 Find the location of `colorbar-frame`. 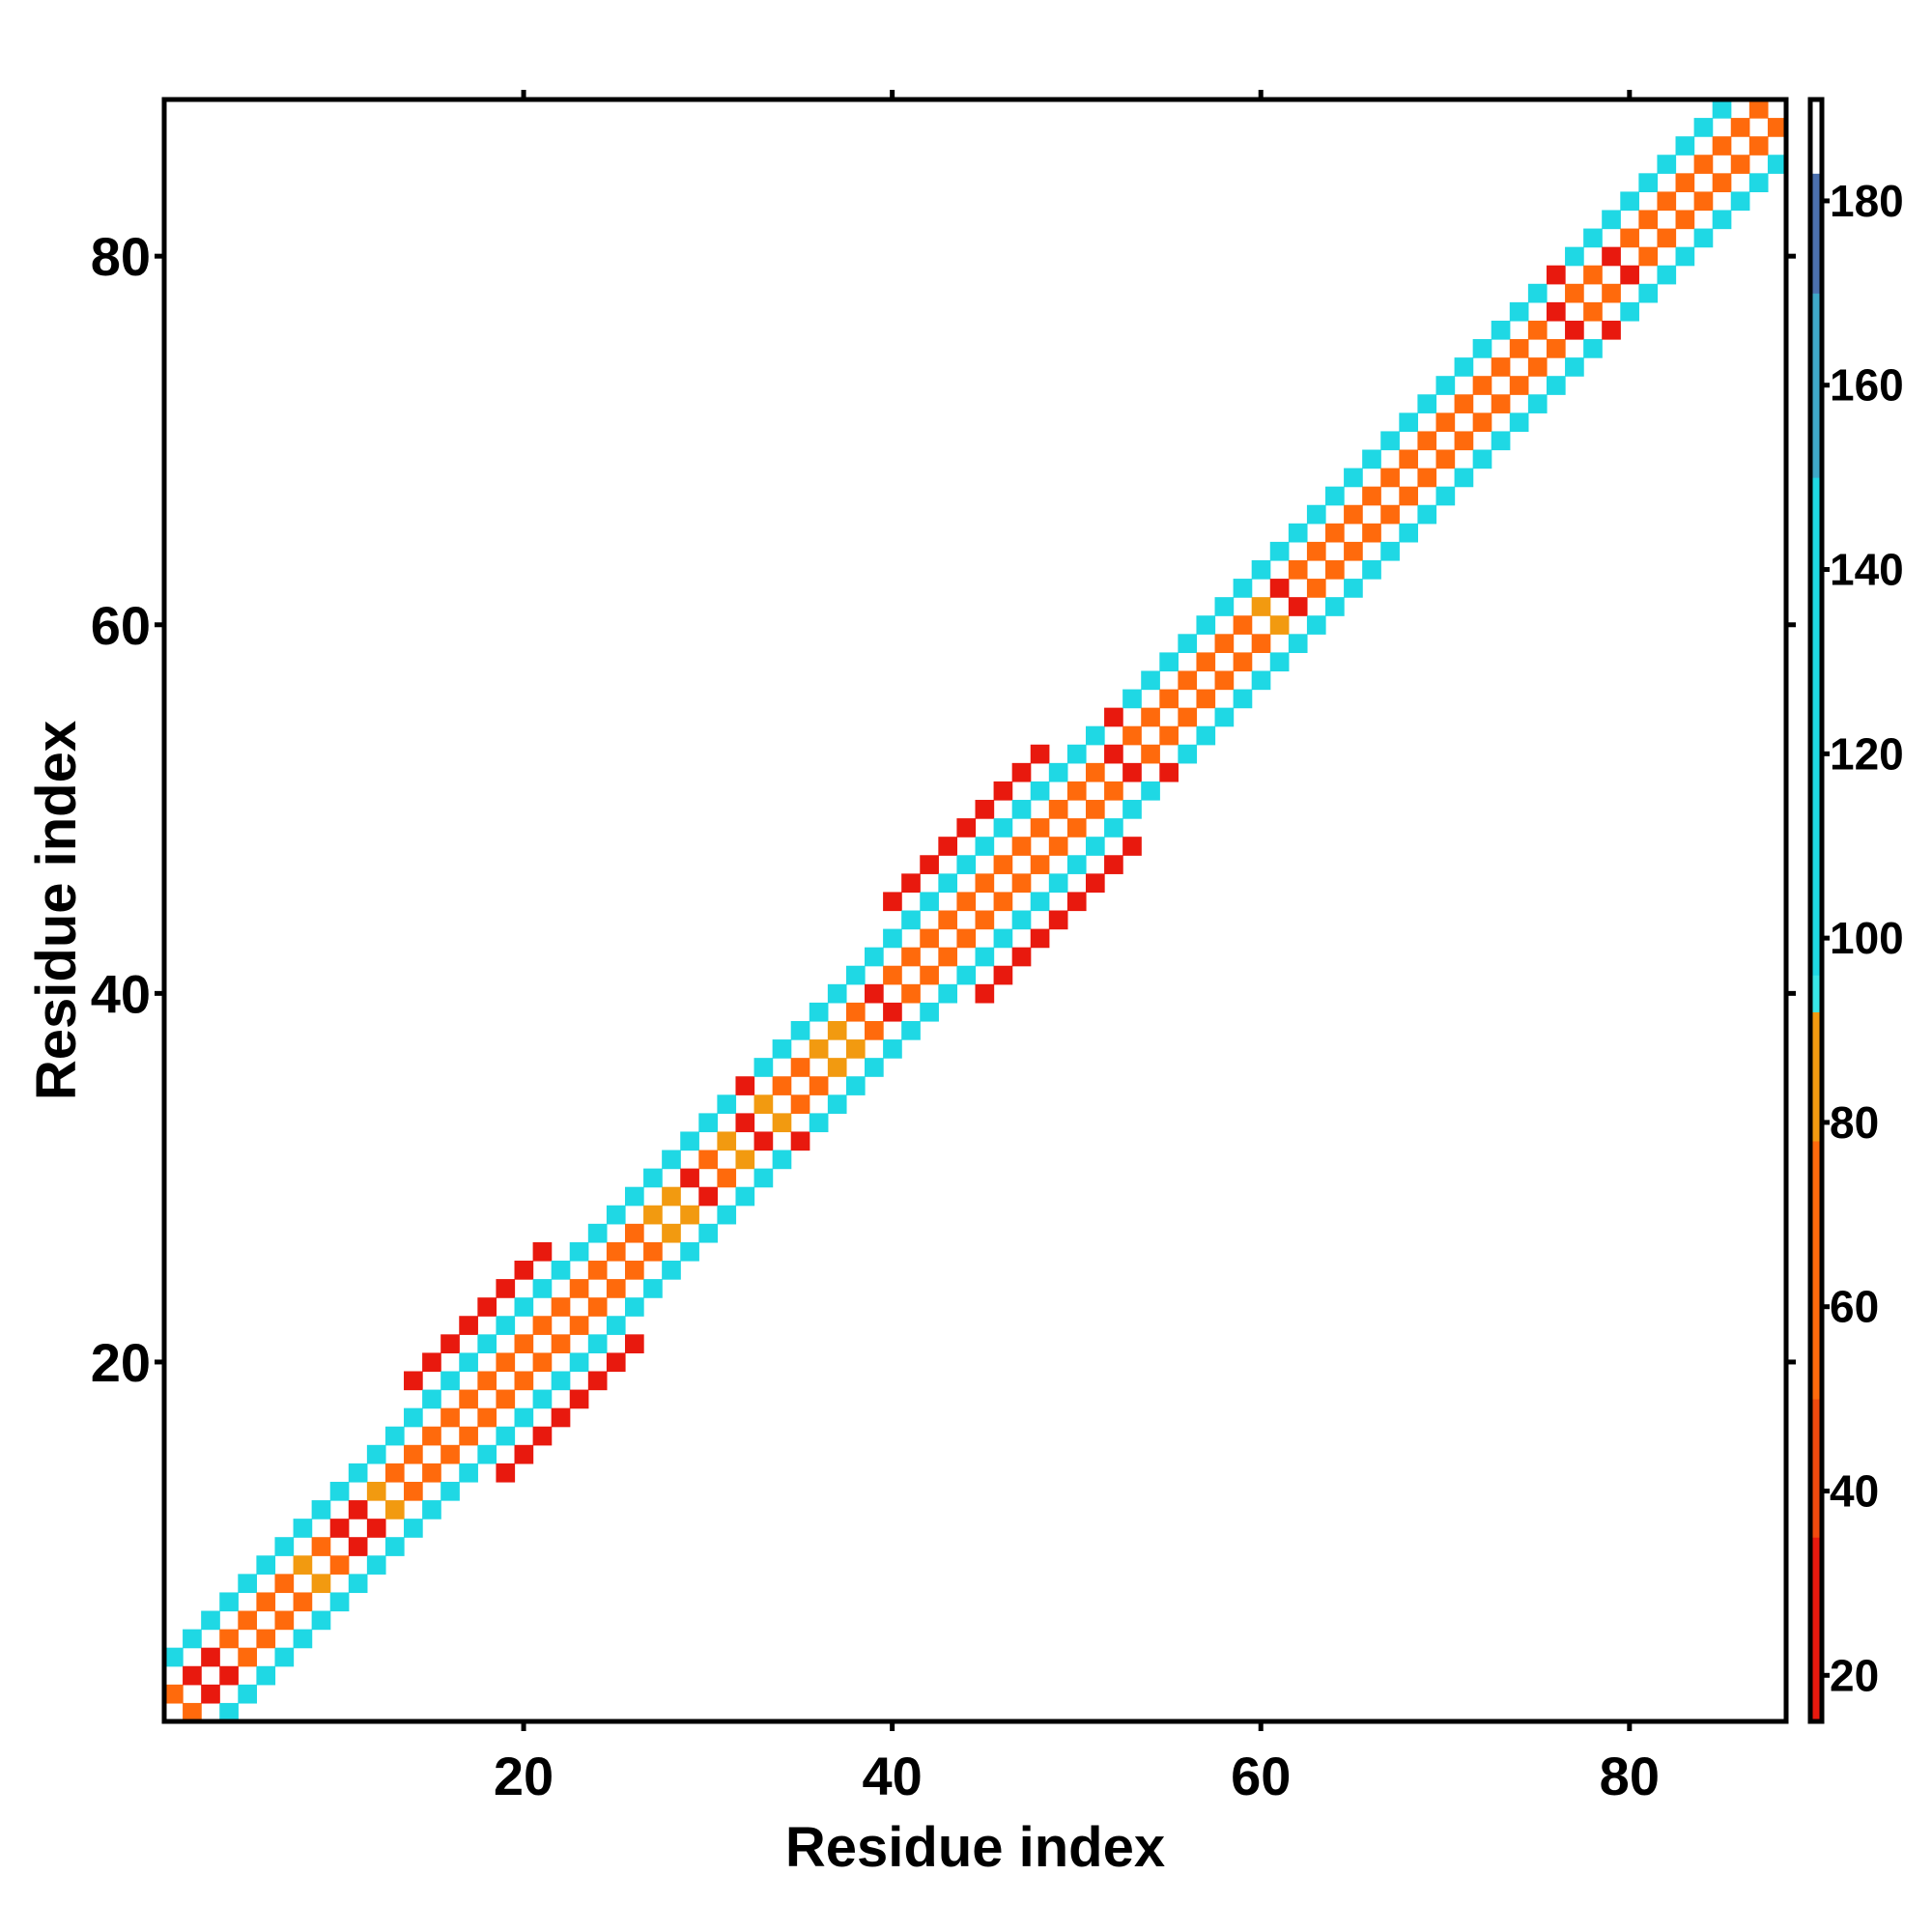

colorbar-frame is located at coordinates (1816, 910).